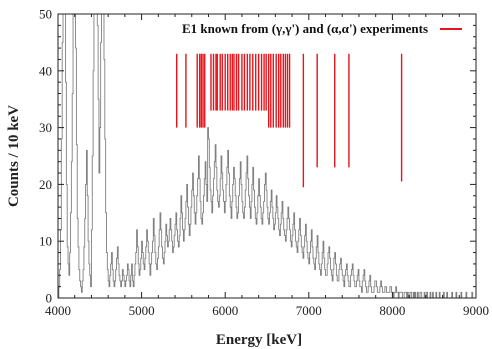 This screenshot has width=492, height=349. What do you see at coordinates (45, 127) in the screenshot?
I see `y-tick-label: 30` at bounding box center [45, 127].